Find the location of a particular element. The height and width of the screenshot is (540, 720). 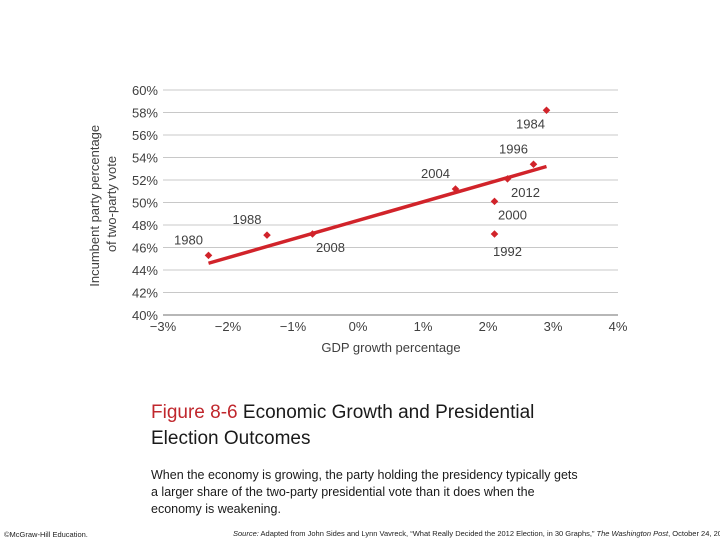

data-point-1984 is located at coordinates (546, 110).